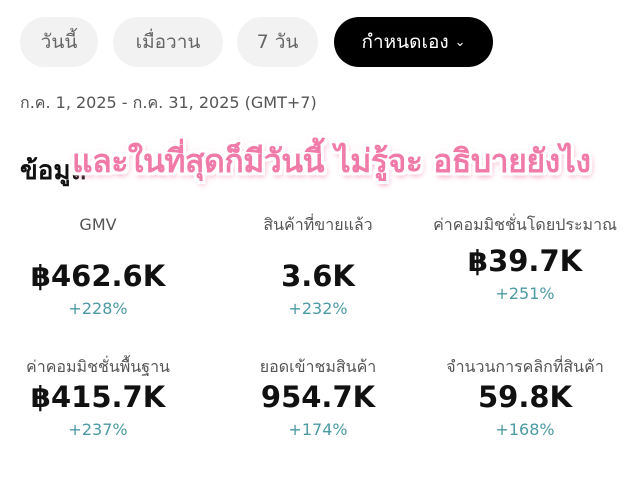  What do you see at coordinates (525, 293) in the screenshot?
I see `metric-change: +251%` at bounding box center [525, 293].